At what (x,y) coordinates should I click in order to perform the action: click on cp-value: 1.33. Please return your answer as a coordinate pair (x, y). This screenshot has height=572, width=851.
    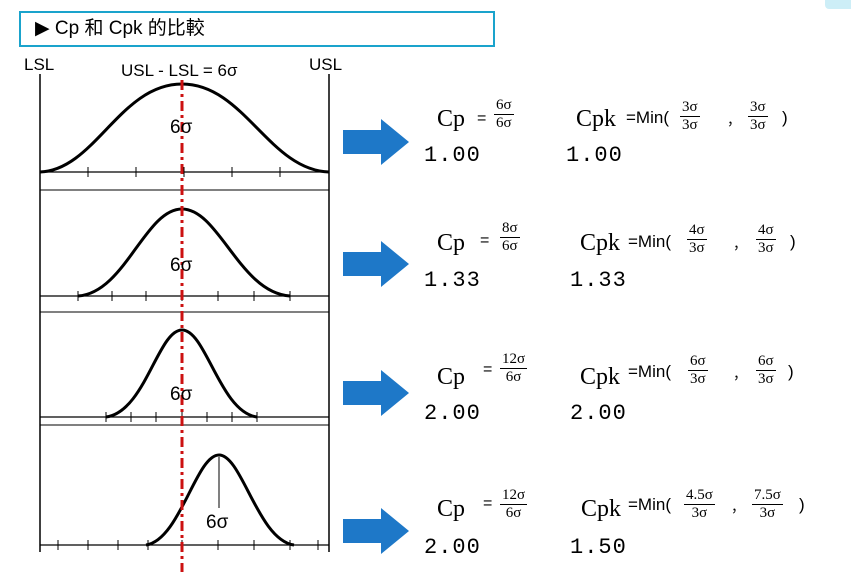
    Looking at the image, I should click on (452, 280).